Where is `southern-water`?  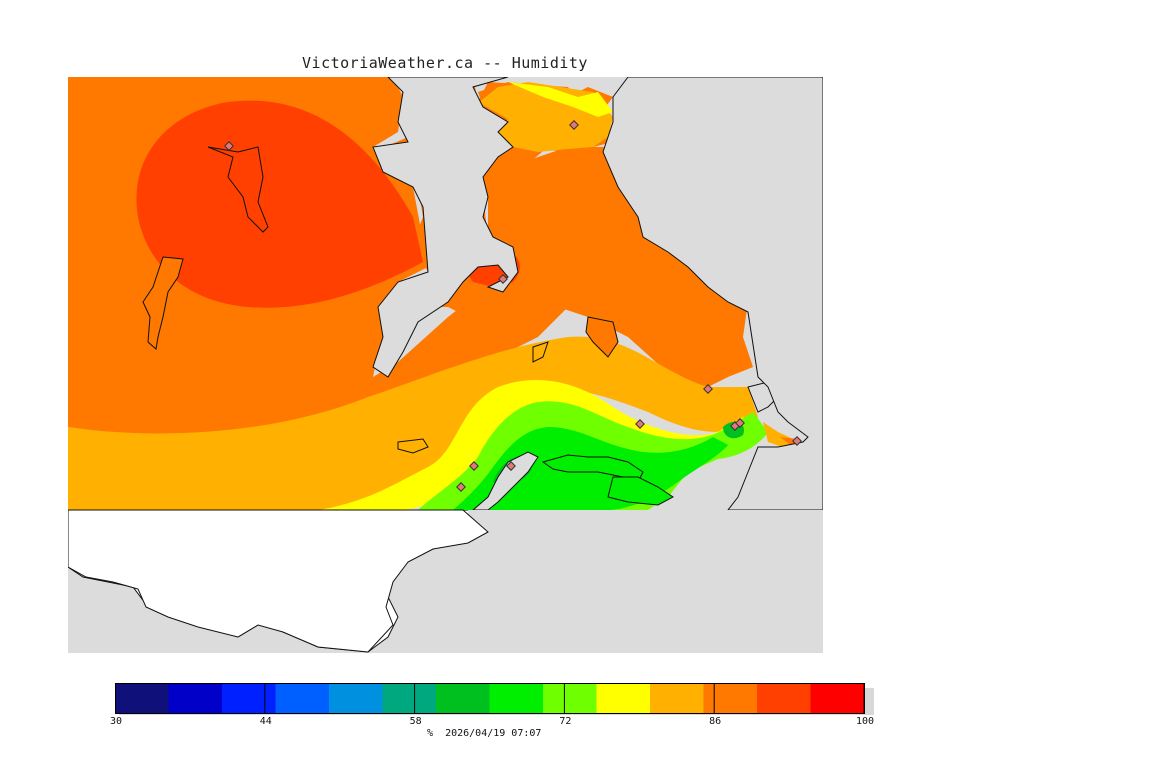 southern-water is located at coordinates (645, 581).